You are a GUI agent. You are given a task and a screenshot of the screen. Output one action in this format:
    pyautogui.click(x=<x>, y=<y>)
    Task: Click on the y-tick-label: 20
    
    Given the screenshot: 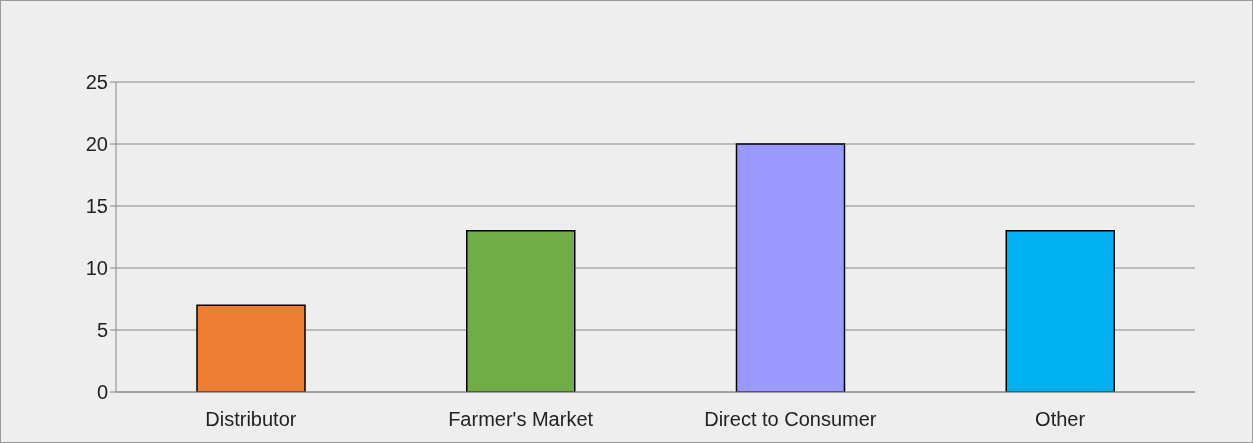 What is the action you would take?
    pyautogui.click(x=96, y=144)
    